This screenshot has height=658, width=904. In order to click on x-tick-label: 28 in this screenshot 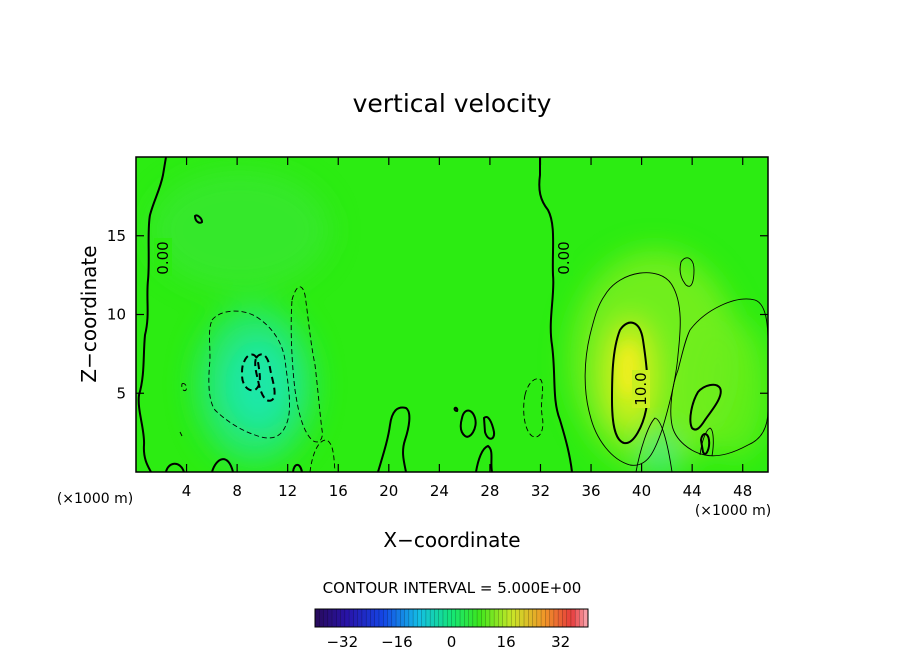, I will do `click(489, 491)`.